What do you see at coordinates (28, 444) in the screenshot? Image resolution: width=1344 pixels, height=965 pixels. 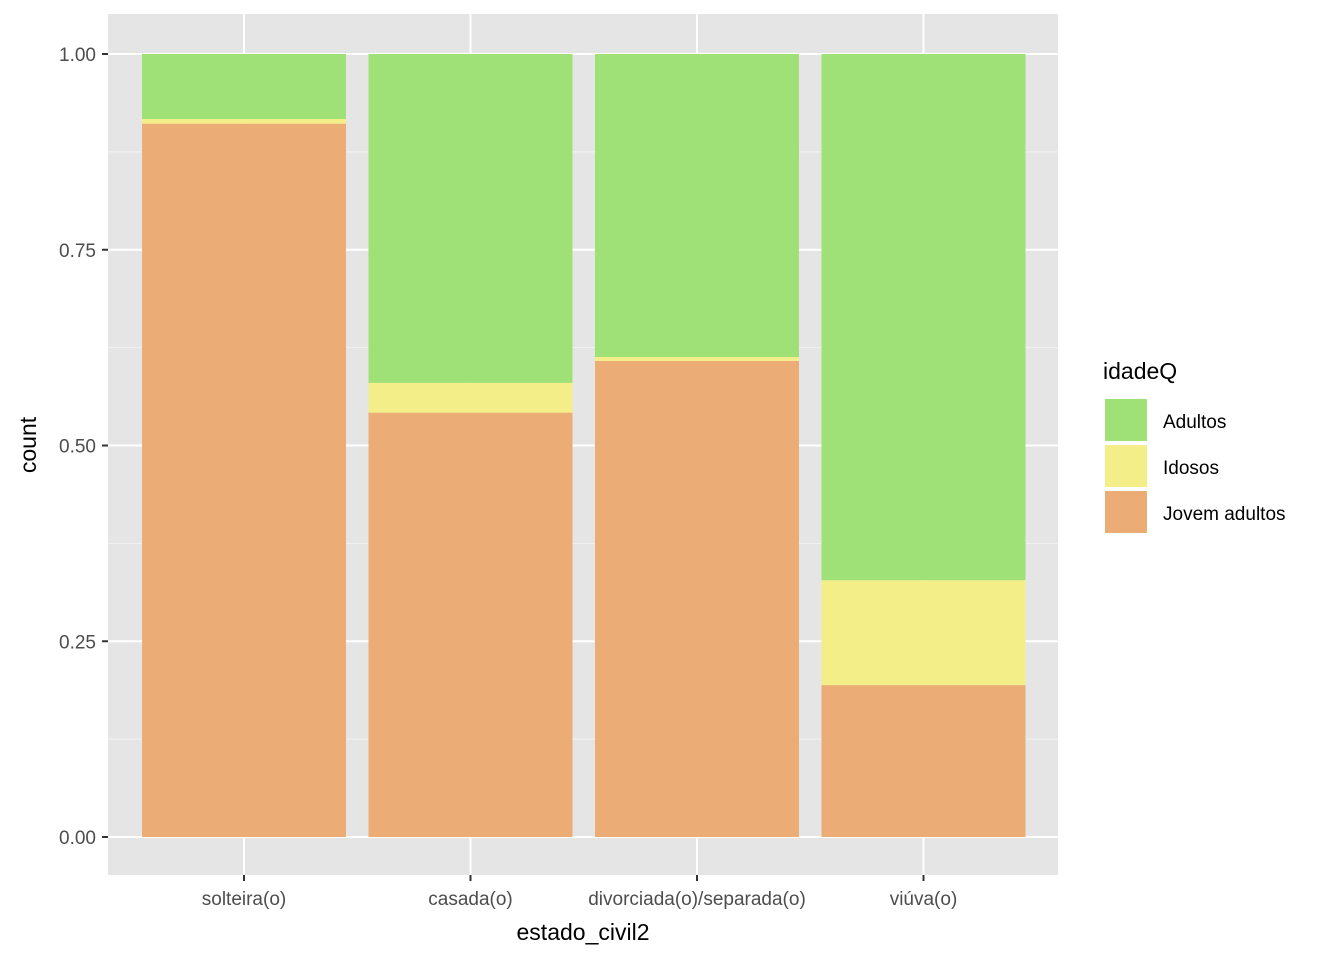 I see `y-axis-title: count` at bounding box center [28, 444].